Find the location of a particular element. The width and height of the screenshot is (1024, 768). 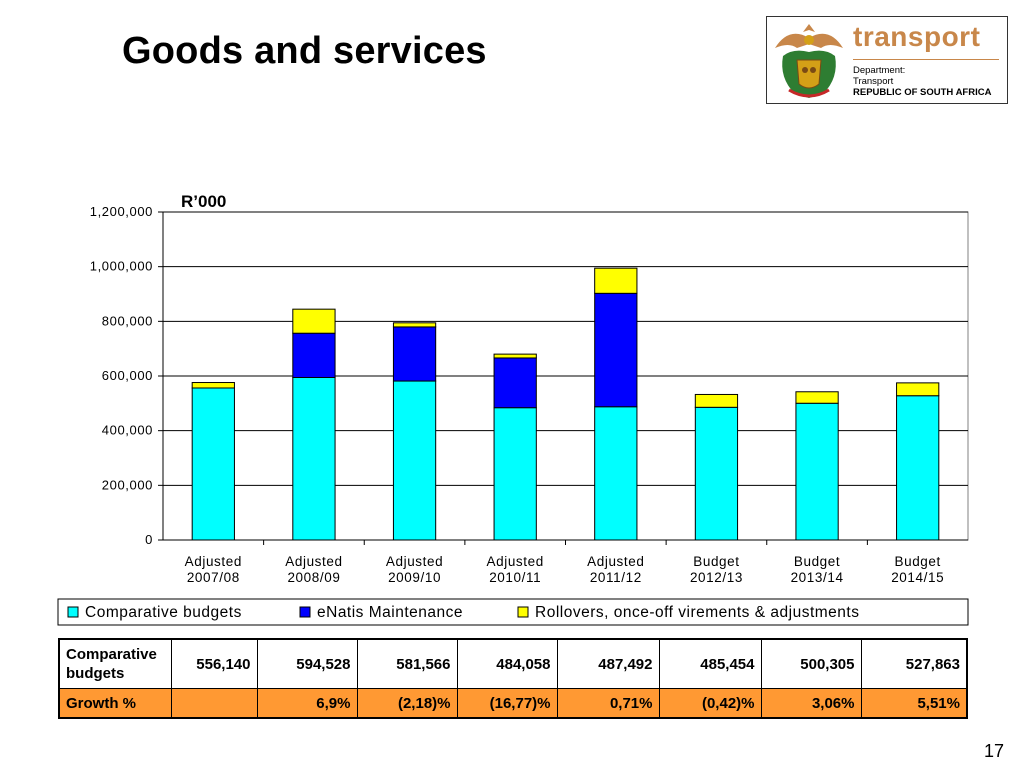

table-cell is located at coordinates (214, 703).